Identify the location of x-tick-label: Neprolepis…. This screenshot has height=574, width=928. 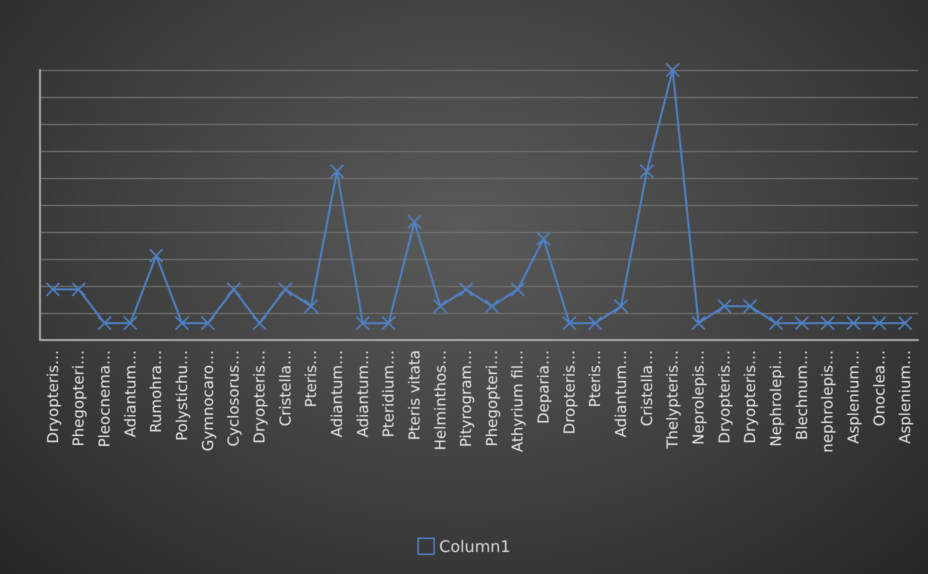
(699, 397).